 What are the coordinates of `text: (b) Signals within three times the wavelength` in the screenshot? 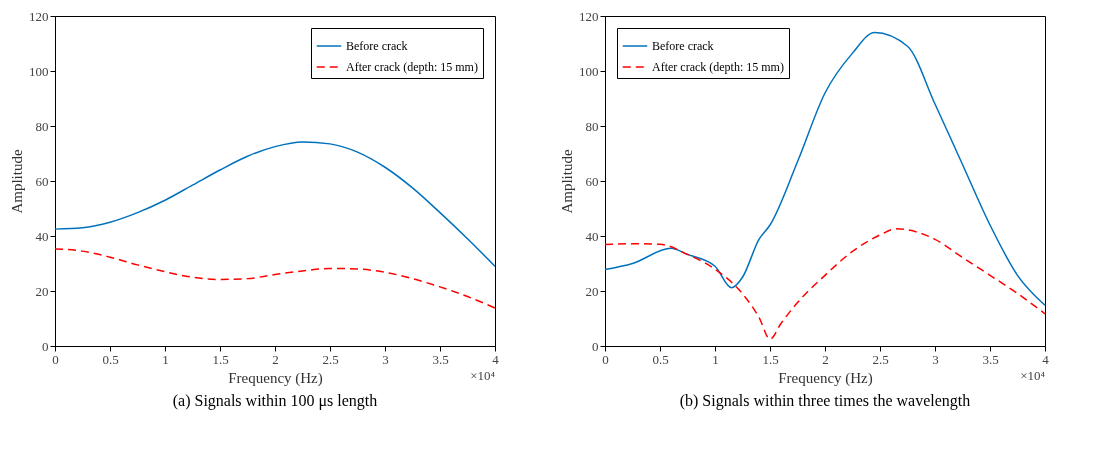 It's located at (825, 401).